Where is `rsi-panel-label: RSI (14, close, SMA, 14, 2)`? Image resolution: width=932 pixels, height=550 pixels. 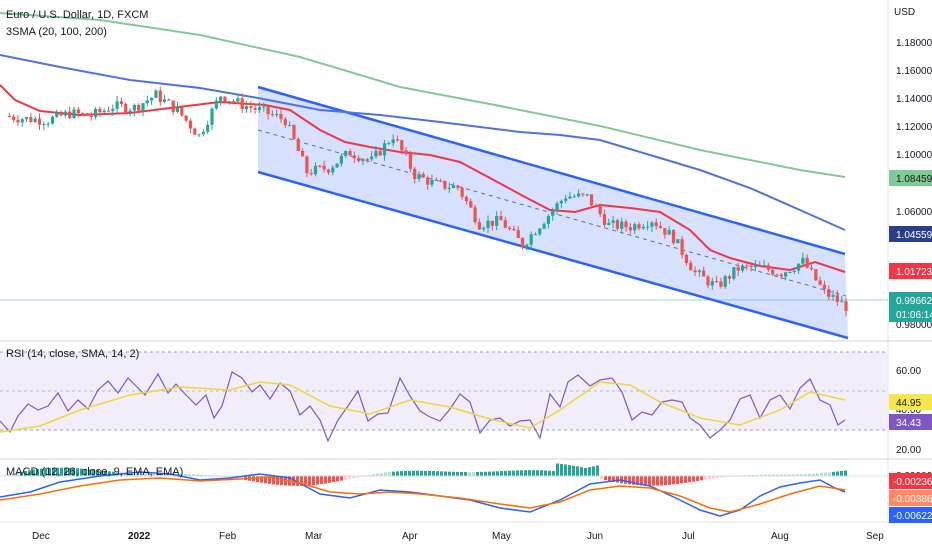 rsi-panel-label: RSI (14, close, SMA, 14, 2) is located at coordinates (72, 354).